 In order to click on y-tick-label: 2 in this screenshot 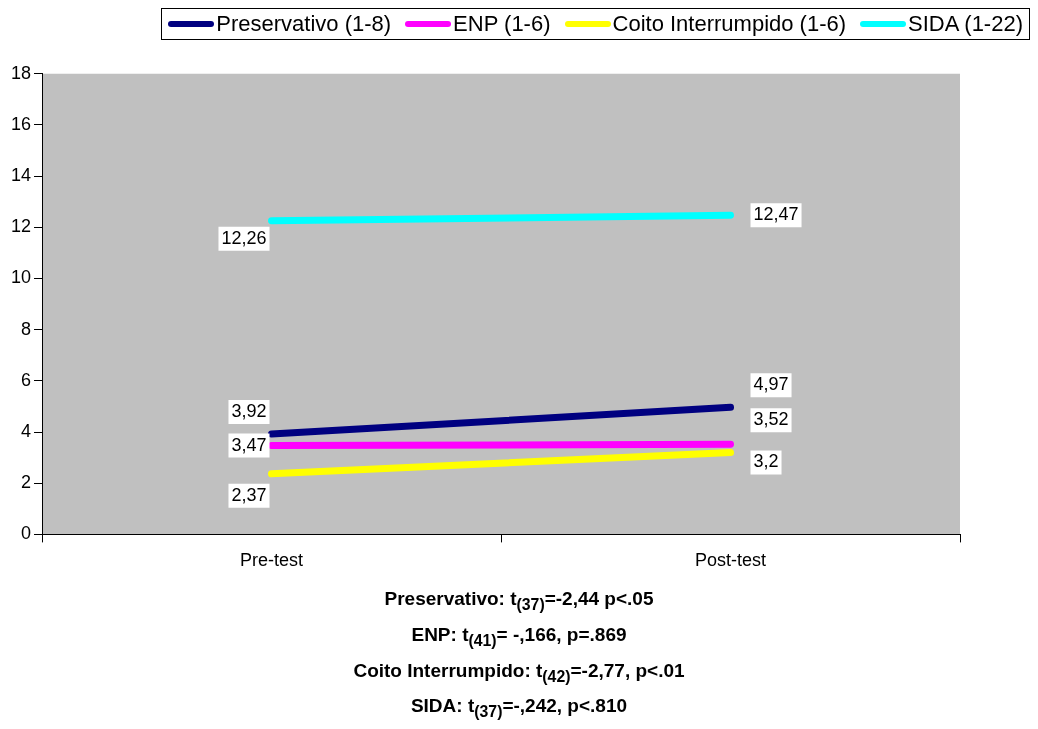, I will do `click(26, 482)`.